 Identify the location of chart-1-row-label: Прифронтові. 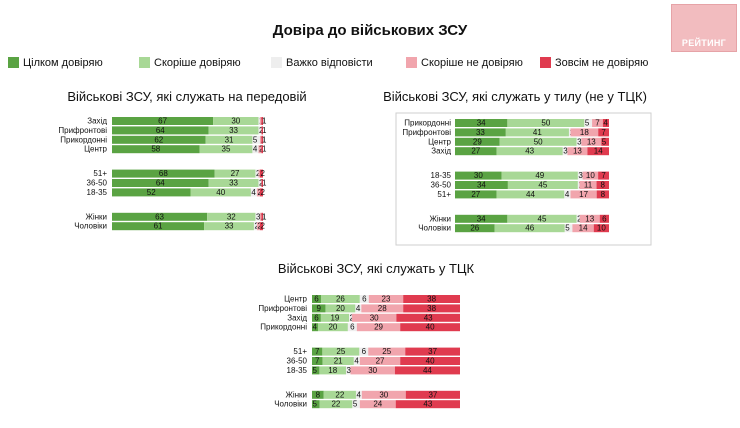
(82, 130).